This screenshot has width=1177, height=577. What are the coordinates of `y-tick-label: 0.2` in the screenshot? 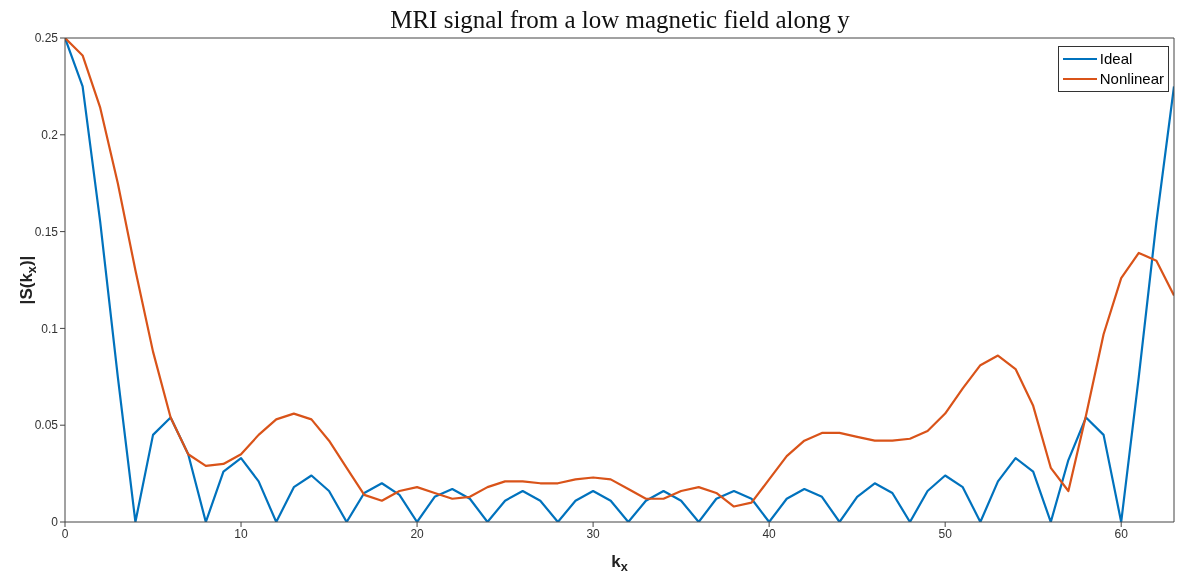 It's located at (50, 135).